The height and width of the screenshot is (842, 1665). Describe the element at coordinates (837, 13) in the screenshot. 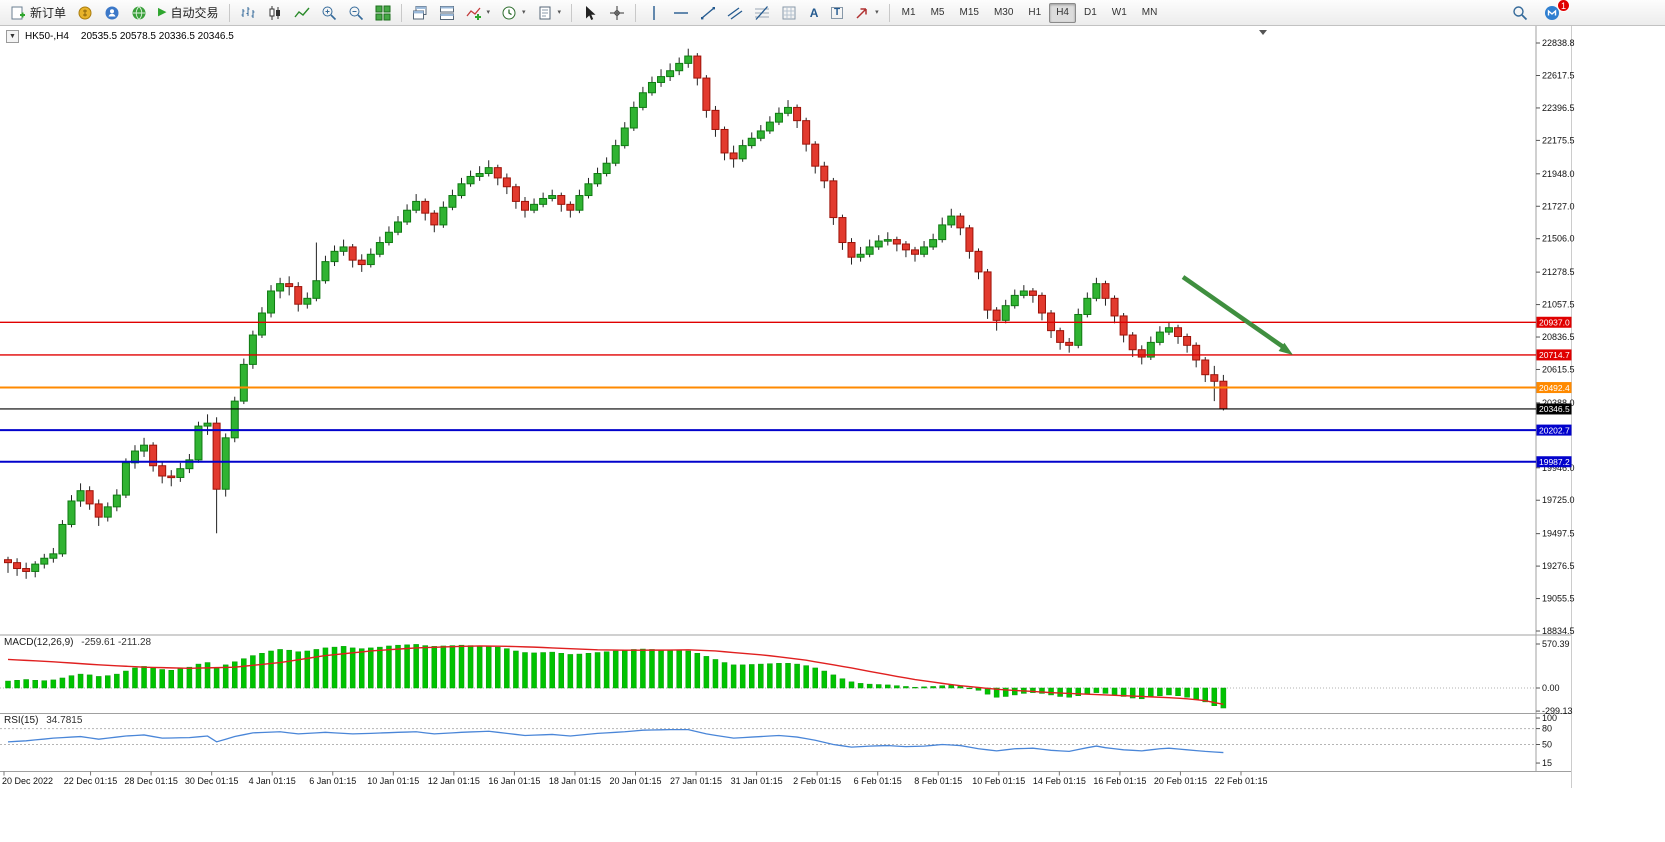

I see `label-button: T` at that location.